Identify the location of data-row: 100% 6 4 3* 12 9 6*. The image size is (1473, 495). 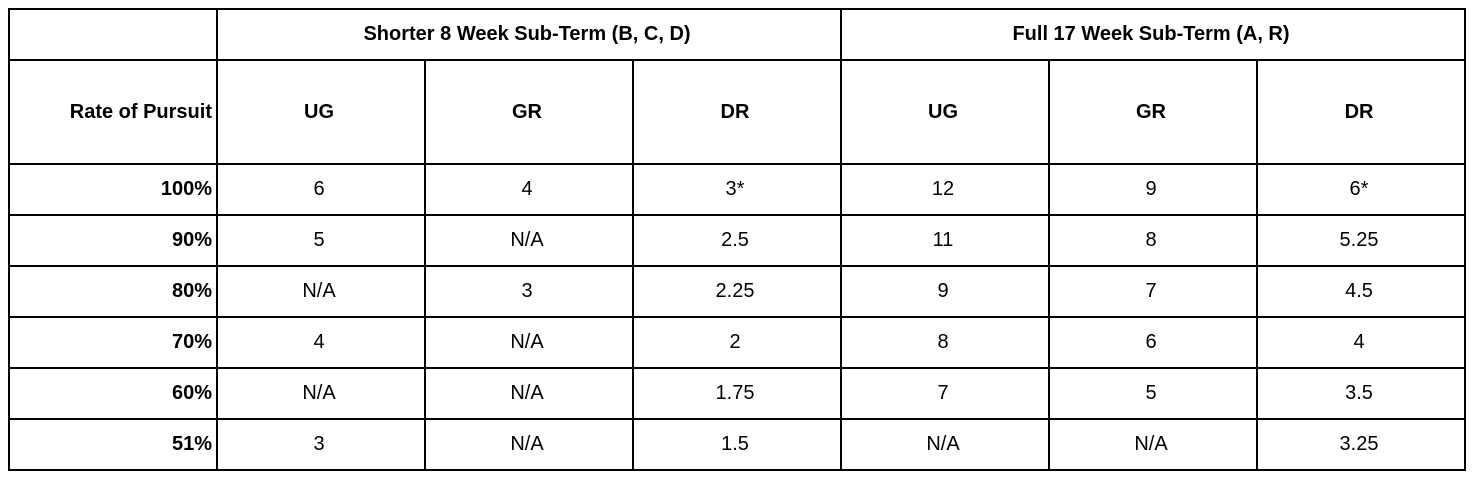
(737, 189).